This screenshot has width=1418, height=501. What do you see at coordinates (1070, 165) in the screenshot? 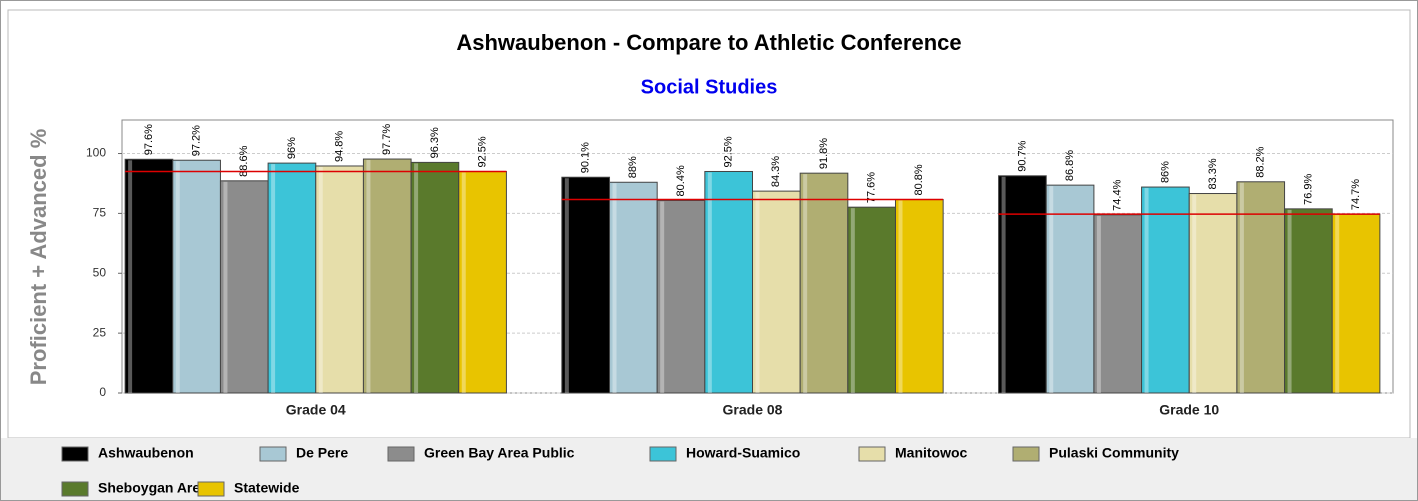
I see `value-label: 86.8%` at bounding box center [1070, 165].